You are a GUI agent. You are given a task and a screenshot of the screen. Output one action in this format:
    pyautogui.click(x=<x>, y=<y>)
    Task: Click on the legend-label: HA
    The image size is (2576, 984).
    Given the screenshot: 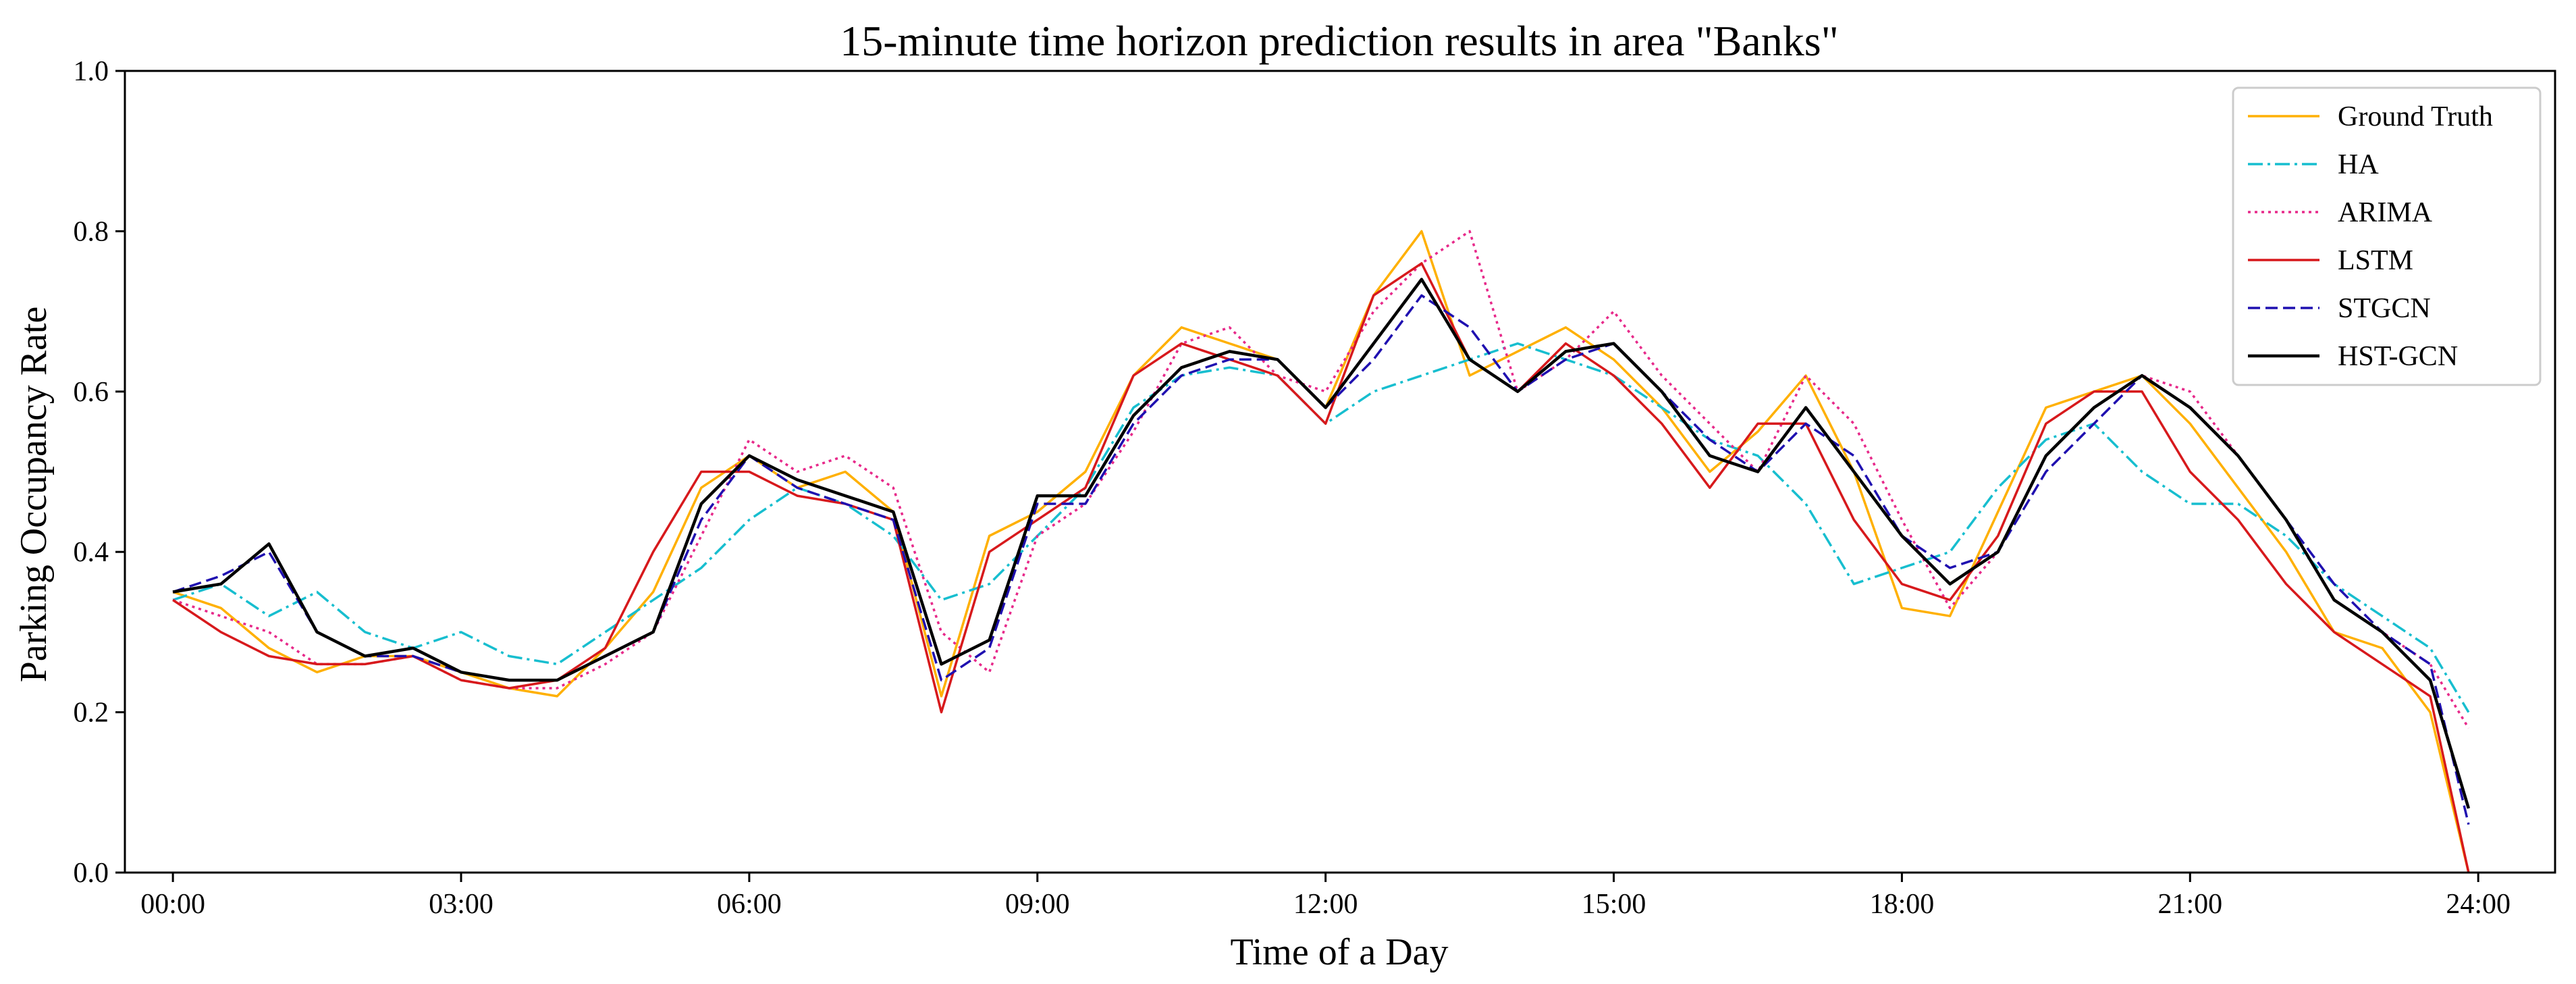 What is the action you would take?
    pyautogui.click(x=2358, y=164)
    